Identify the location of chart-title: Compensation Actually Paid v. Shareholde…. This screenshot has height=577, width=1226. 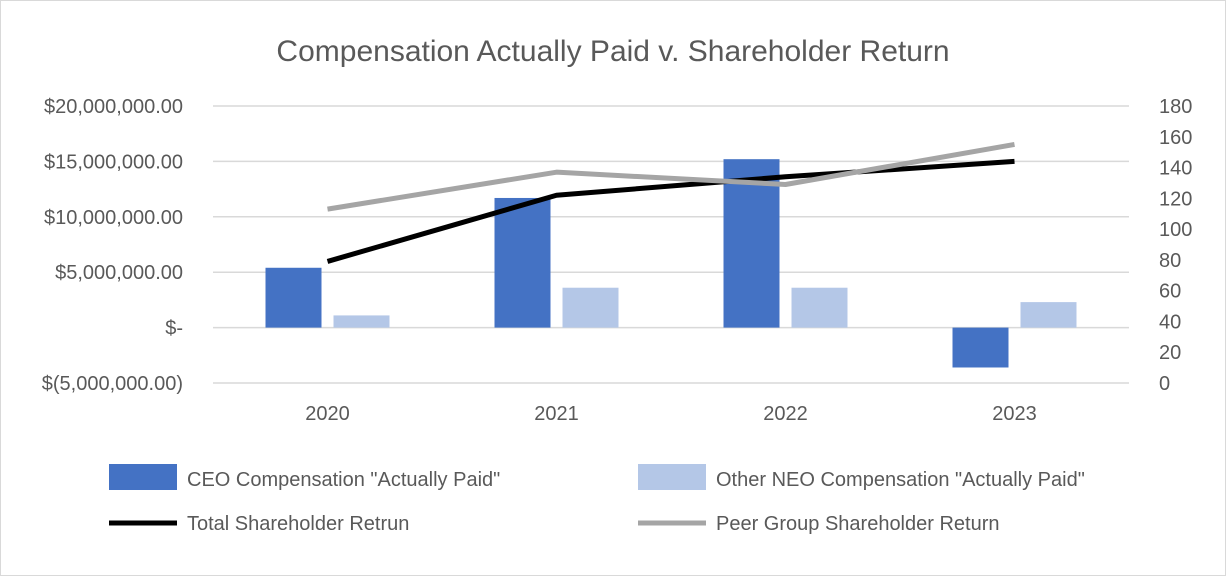
(612, 51).